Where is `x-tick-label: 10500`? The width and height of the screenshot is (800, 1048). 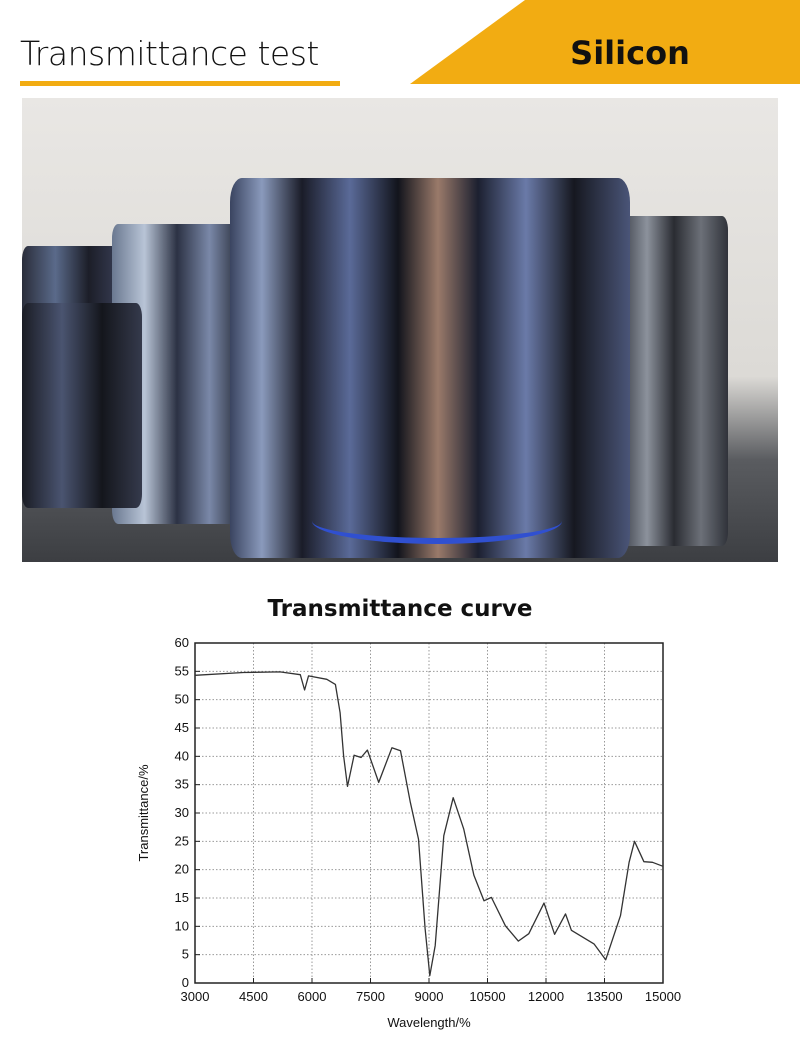 x-tick-label: 10500 is located at coordinates (487, 996).